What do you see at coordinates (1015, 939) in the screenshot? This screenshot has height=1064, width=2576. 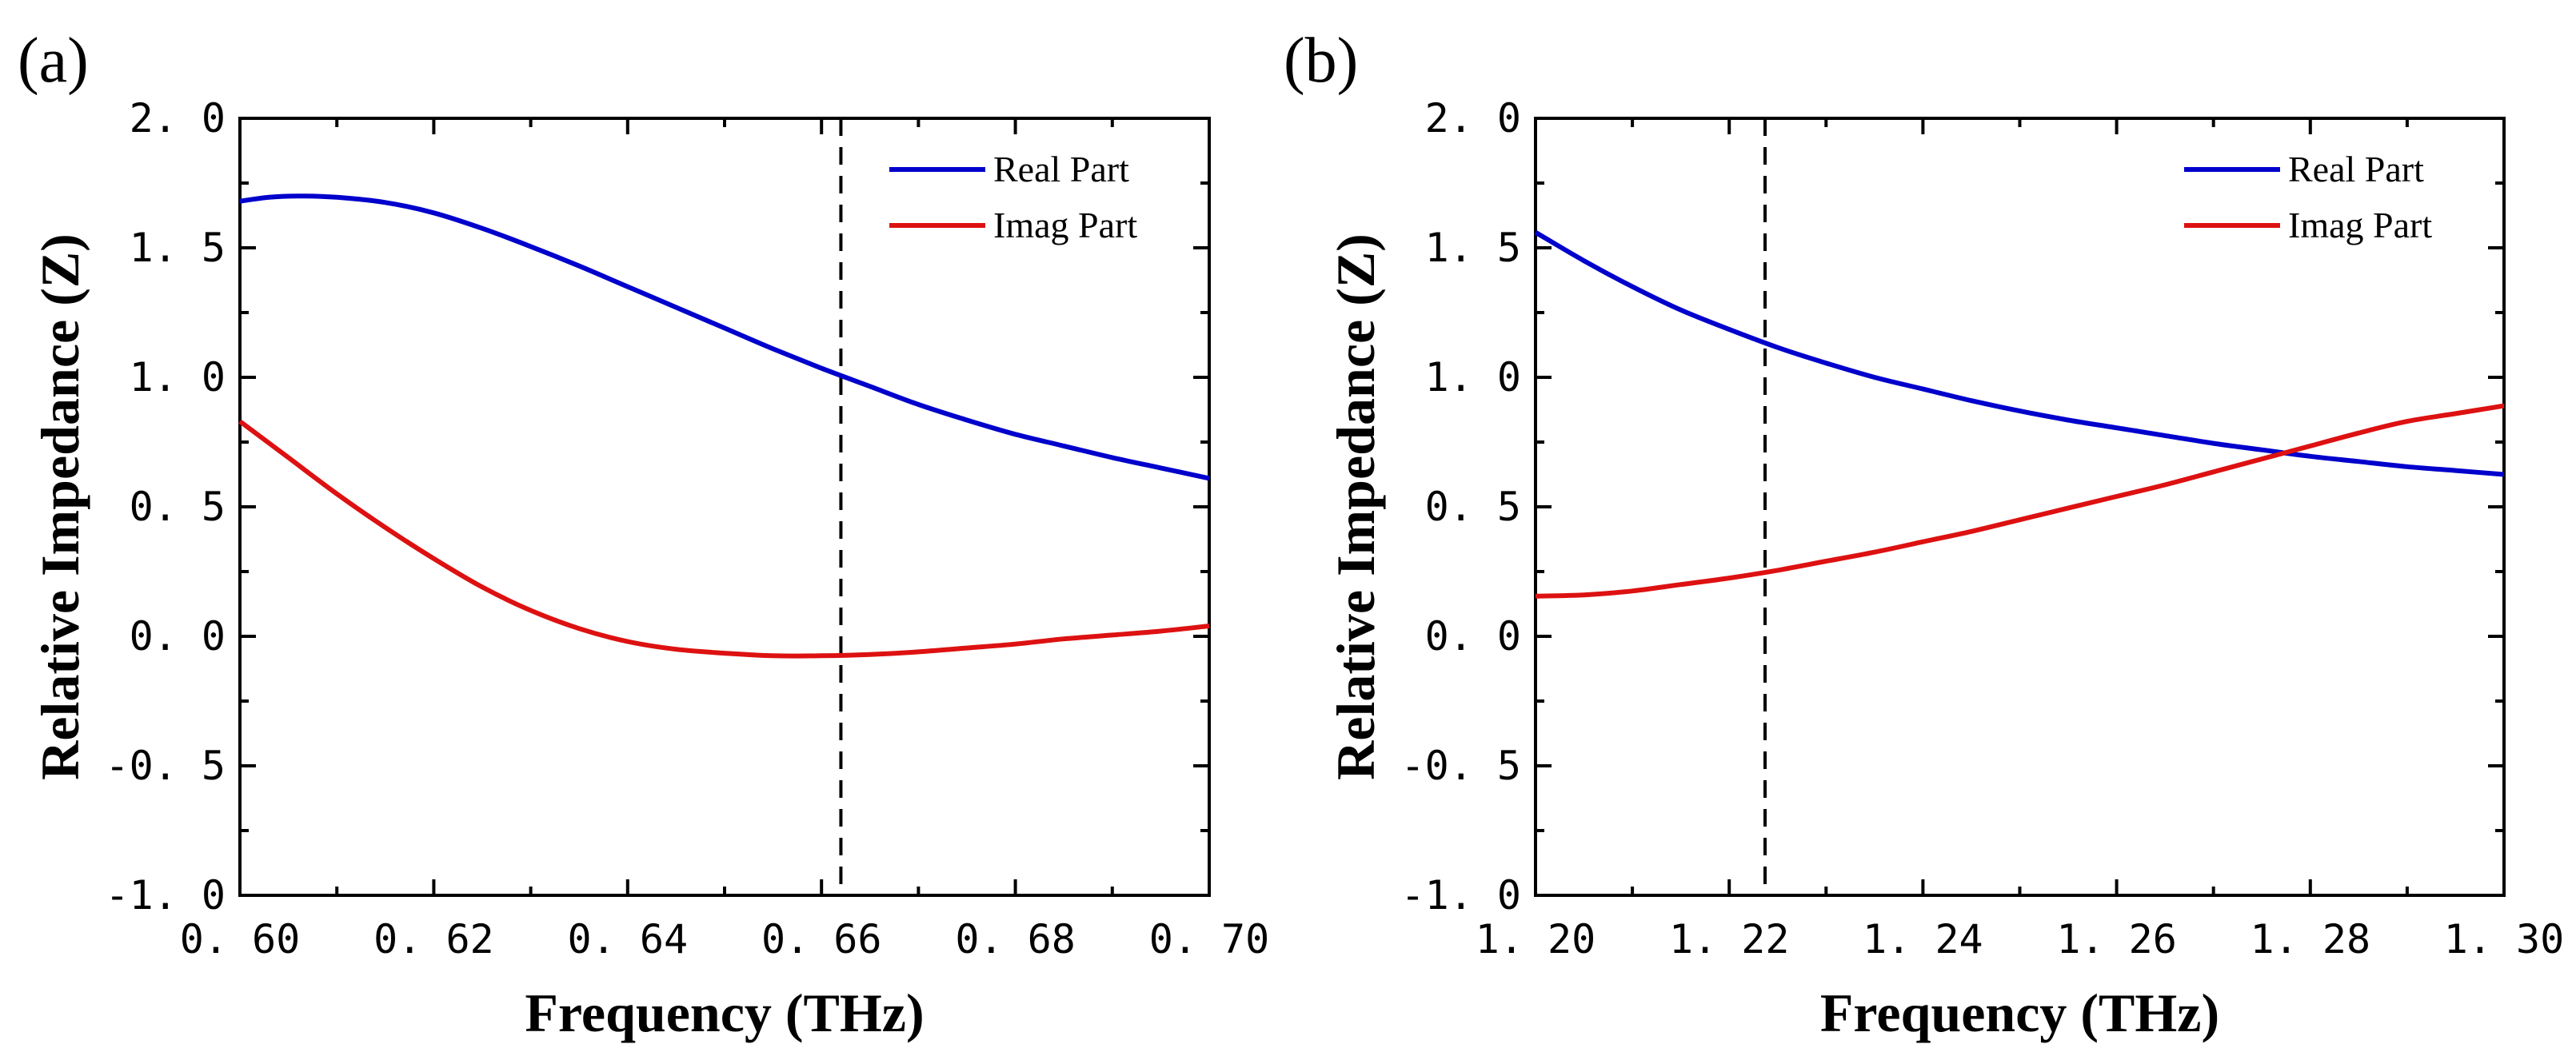 I see `x-tick-label: 0. 68` at bounding box center [1015, 939].